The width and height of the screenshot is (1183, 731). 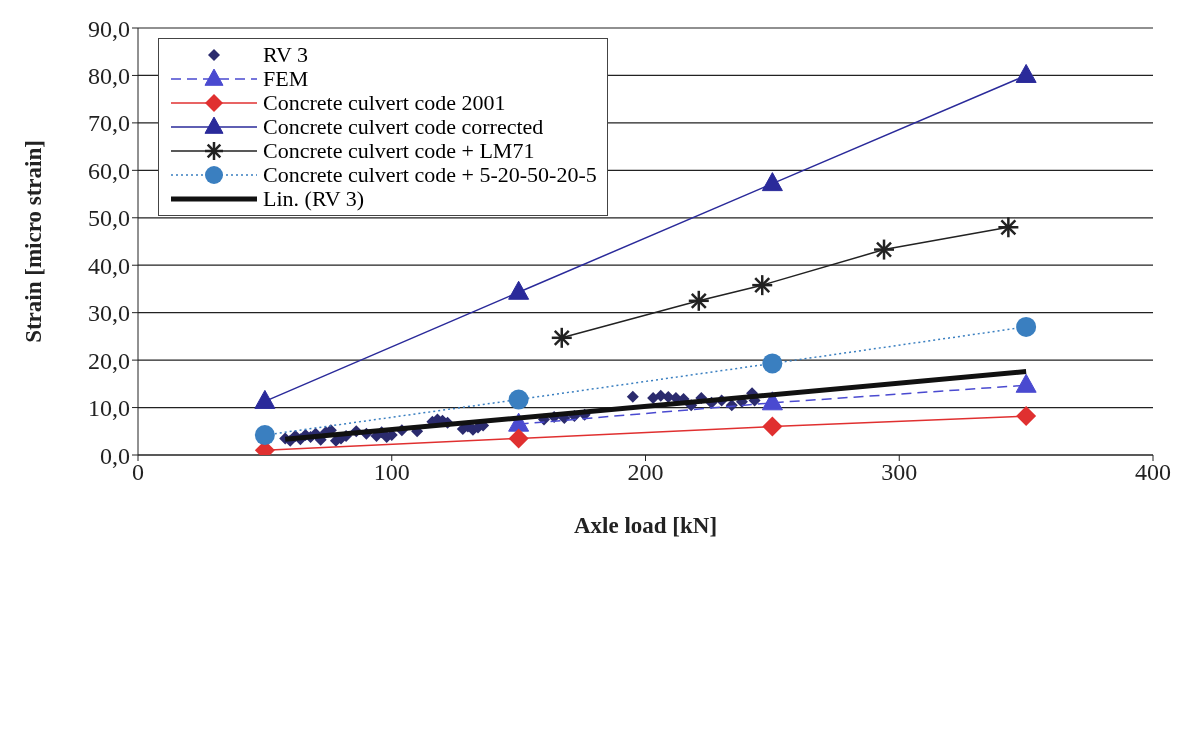 I want to click on y-tick-label: 80,0, so click(x=109, y=75).